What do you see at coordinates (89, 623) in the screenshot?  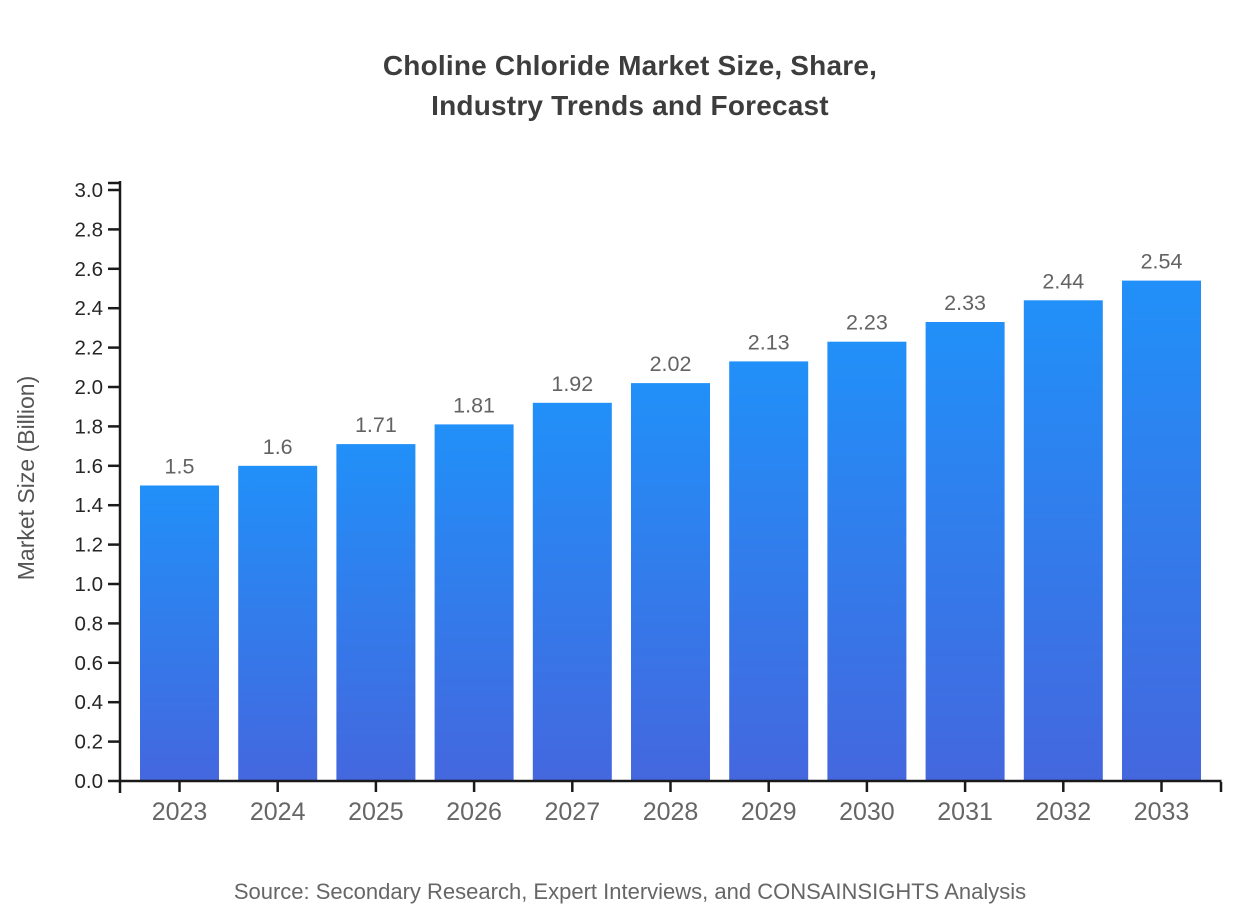 I see `y-tick-label: 0.8` at bounding box center [89, 623].